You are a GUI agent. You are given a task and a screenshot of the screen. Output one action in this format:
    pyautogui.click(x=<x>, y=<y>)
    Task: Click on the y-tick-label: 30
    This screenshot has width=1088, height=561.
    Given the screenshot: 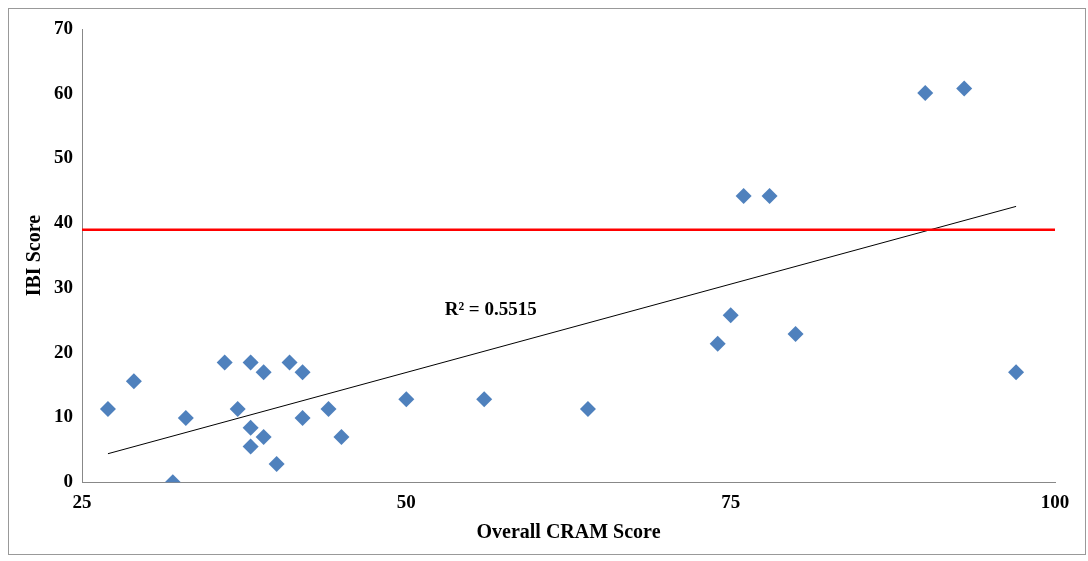 What is the action you would take?
    pyautogui.click(x=63, y=286)
    